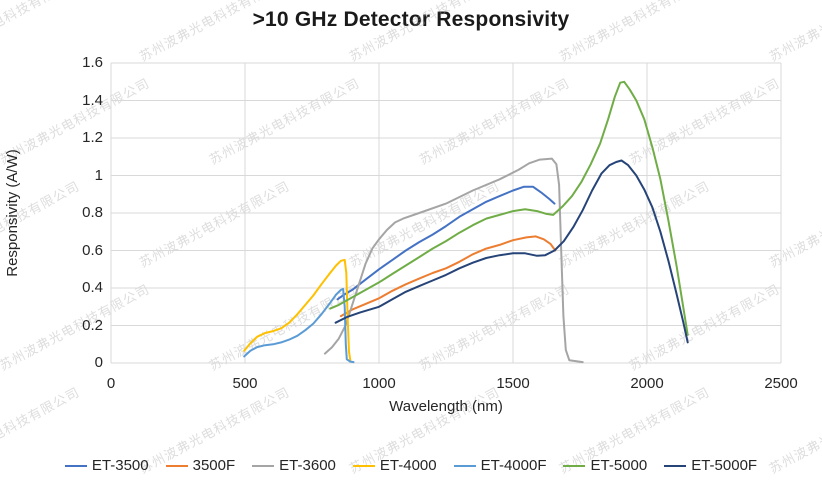 This screenshot has height=484, width=822. What do you see at coordinates (111, 383) in the screenshot?
I see `x-tick-label: 0` at bounding box center [111, 383].